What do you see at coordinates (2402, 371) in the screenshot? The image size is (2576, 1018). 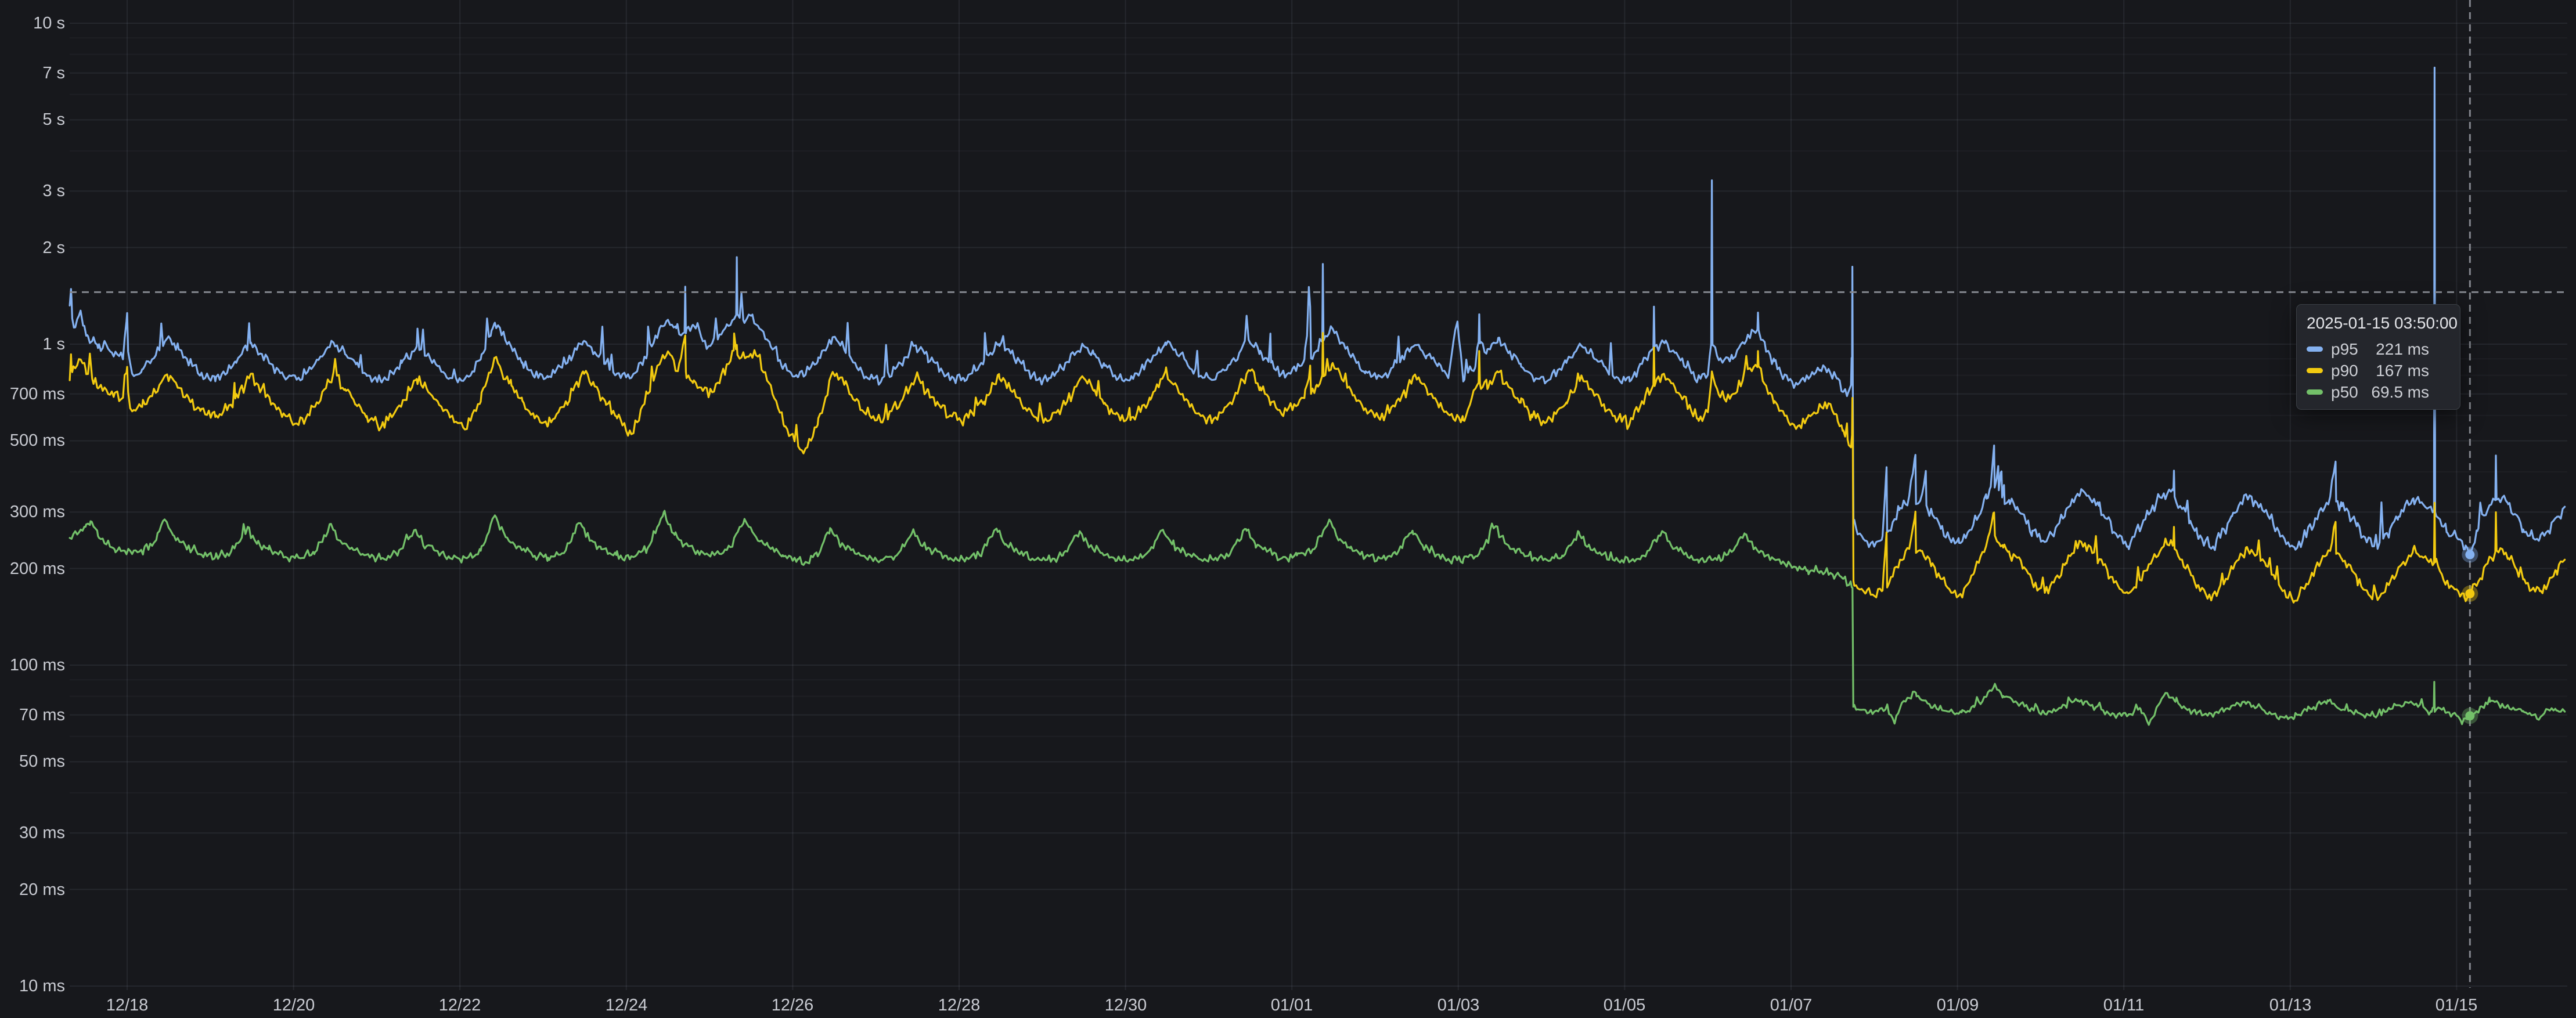 I see `tooltip-series-value: 167 ms` at bounding box center [2402, 371].